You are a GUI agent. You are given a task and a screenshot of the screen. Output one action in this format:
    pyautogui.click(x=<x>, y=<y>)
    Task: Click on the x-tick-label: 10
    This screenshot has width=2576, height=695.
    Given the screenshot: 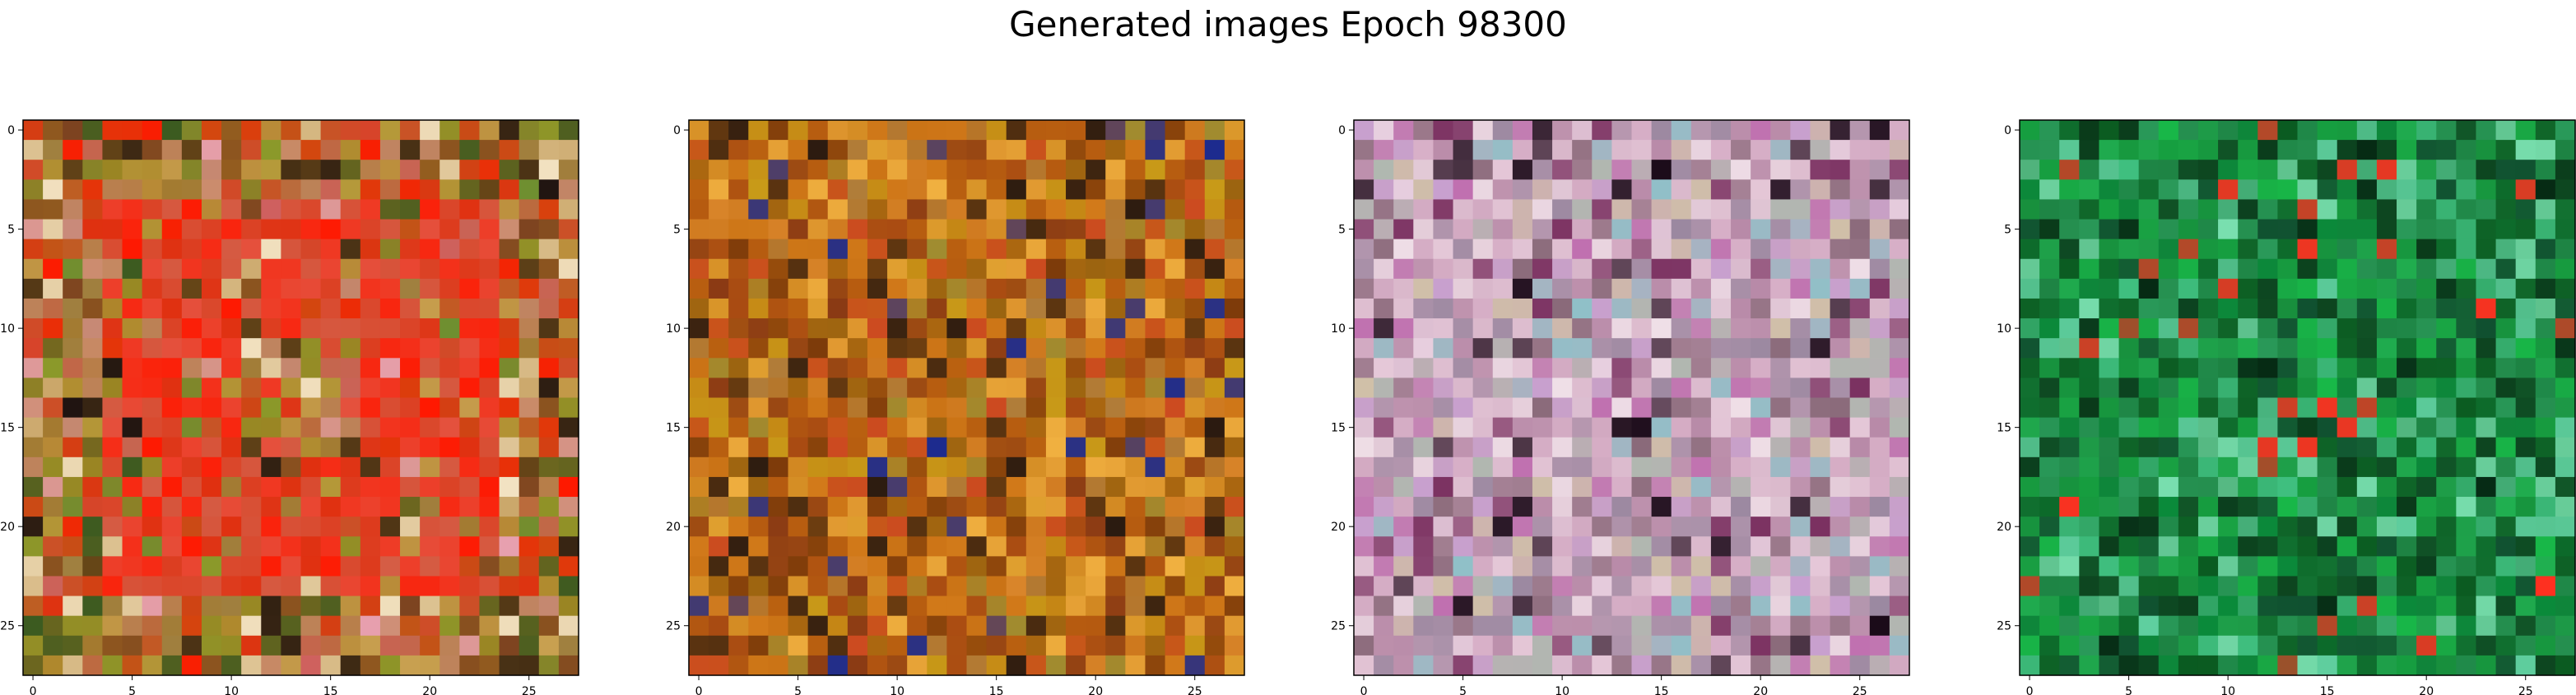 What is the action you would take?
    pyautogui.click(x=231, y=690)
    